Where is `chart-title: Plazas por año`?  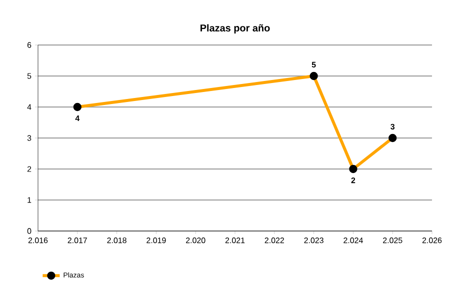
chart-title: Plazas por año is located at coordinates (235, 29).